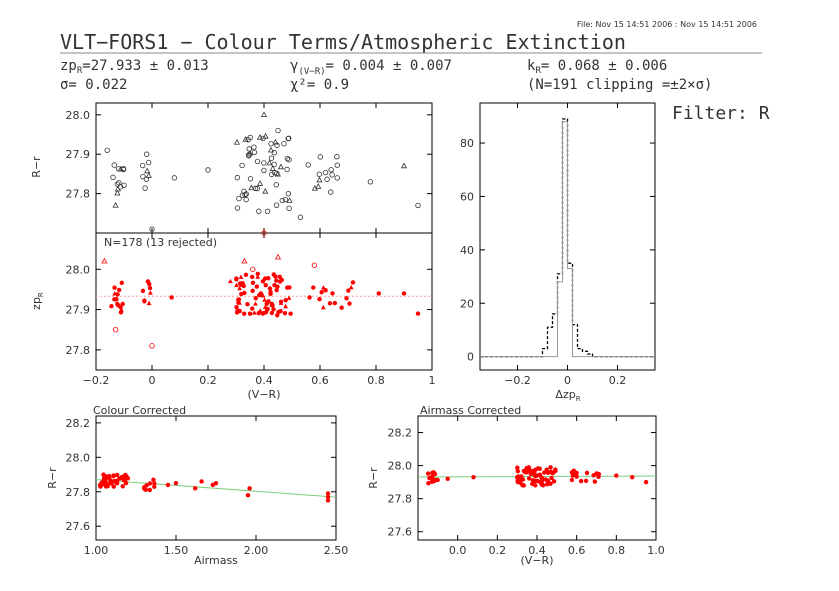  What do you see at coordinates (37, 301) in the screenshot?
I see `zp-ylabel: zpR` at bounding box center [37, 301].